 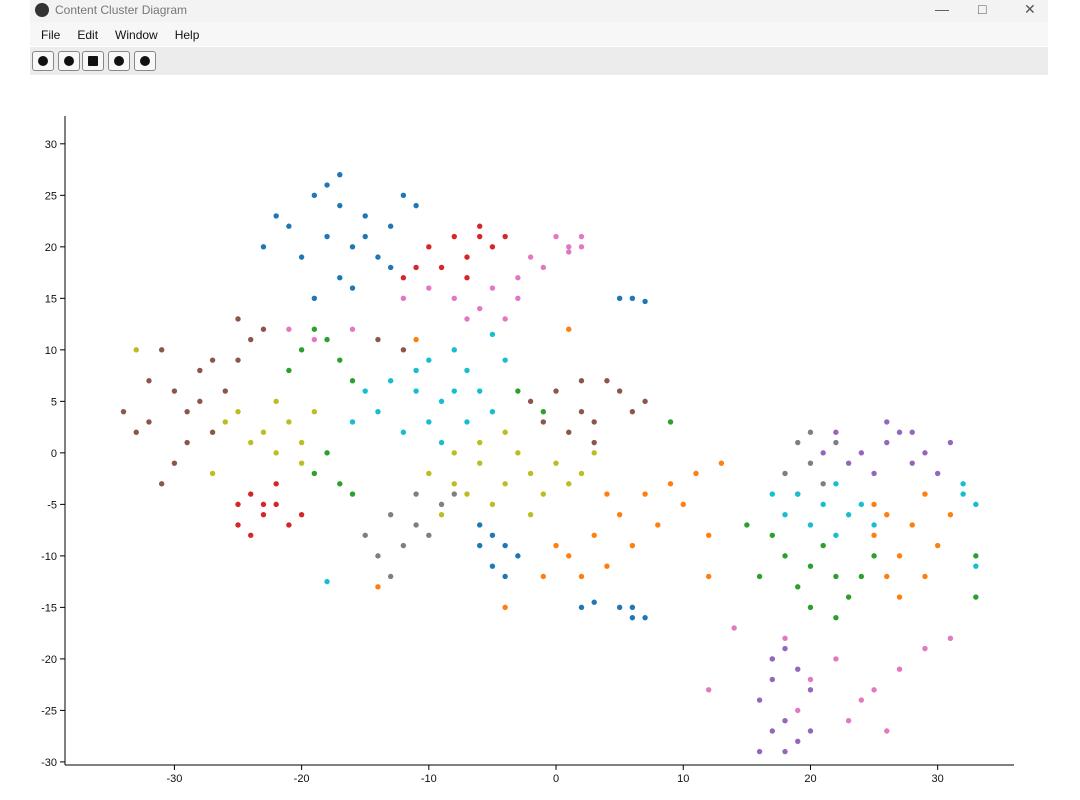 What do you see at coordinates (49, 608) in the screenshot?
I see `y-tick-label: -15` at bounding box center [49, 608].